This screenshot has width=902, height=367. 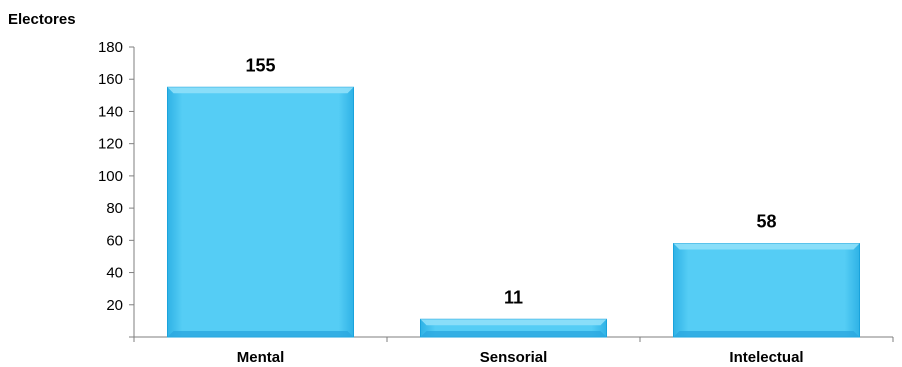 I want to click on x-tick-label: Sensorial, so click(x=514, y=357).